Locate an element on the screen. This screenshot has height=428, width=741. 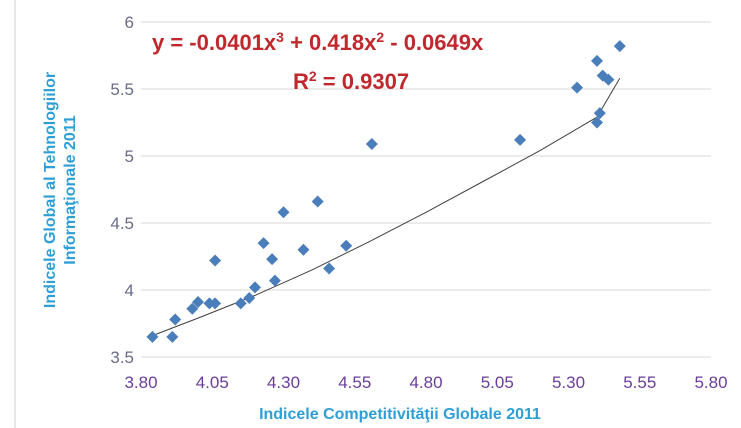
y-tick-label: 6 is located at coordinates (129, 22).